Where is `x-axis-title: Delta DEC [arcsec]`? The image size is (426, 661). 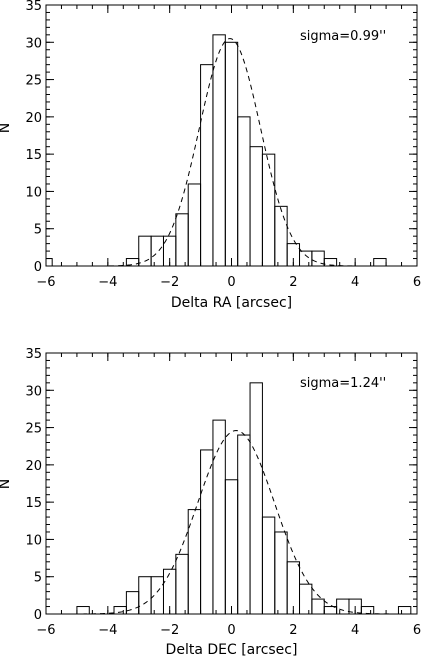 x-axis-title: Delta DEC [arcsec] is located at coordinates (232, 650).